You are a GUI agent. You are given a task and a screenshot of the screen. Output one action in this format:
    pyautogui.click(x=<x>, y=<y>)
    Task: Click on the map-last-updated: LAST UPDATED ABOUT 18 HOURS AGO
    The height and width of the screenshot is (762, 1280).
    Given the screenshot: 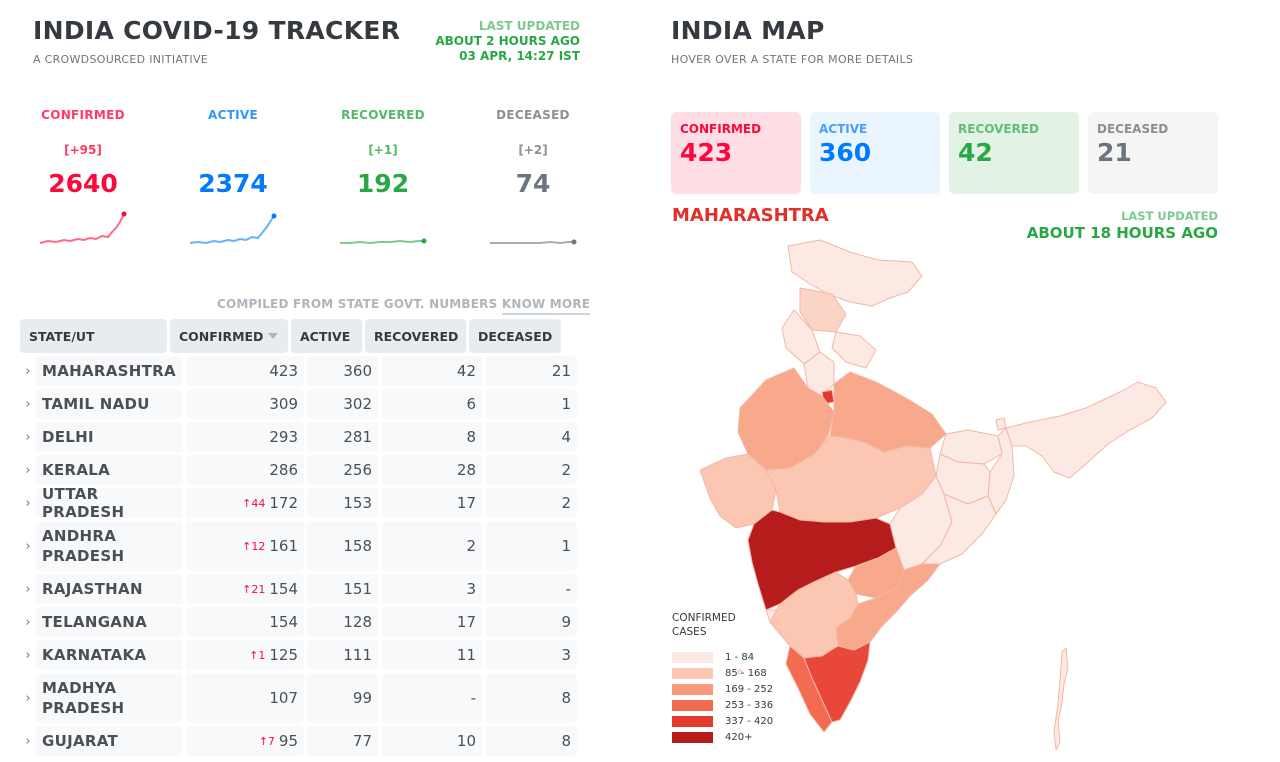 What is the action you would take?
    pyautogui.click(x=1122, y=225)
    